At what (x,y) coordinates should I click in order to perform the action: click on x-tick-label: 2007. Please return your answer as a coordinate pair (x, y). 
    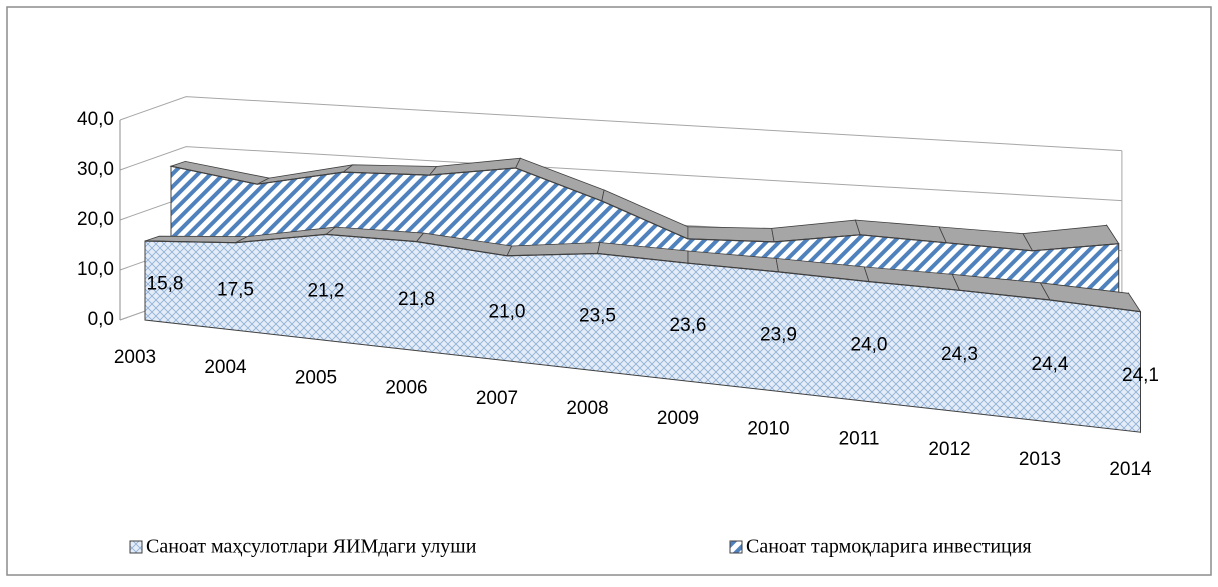
    Looking at the image, I should click on (497, 398).